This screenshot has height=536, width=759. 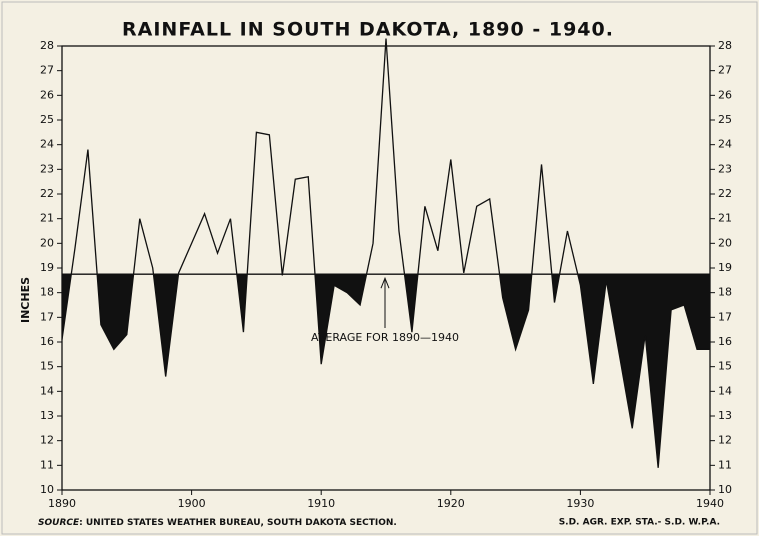 I want to click on x-tick-label: 1940, so click(x=710, y=503).